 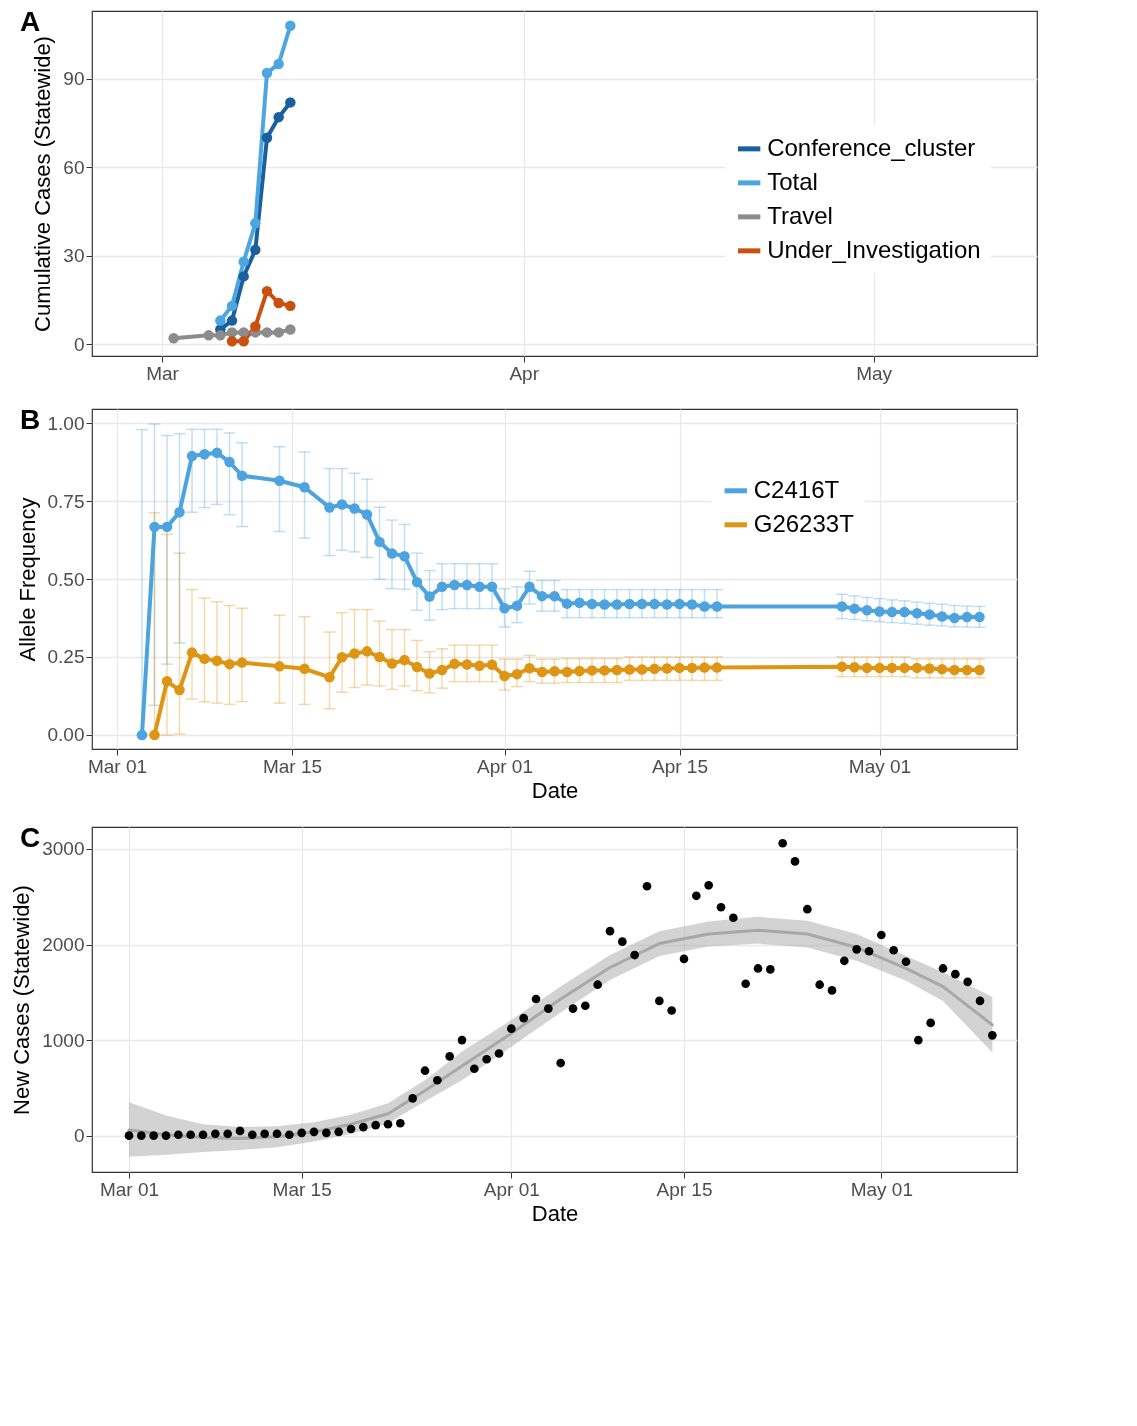 What do you see at coordinates (792, 181) in the screenshot?
I see `legend-label: Total` at bounding box center [792, 181].